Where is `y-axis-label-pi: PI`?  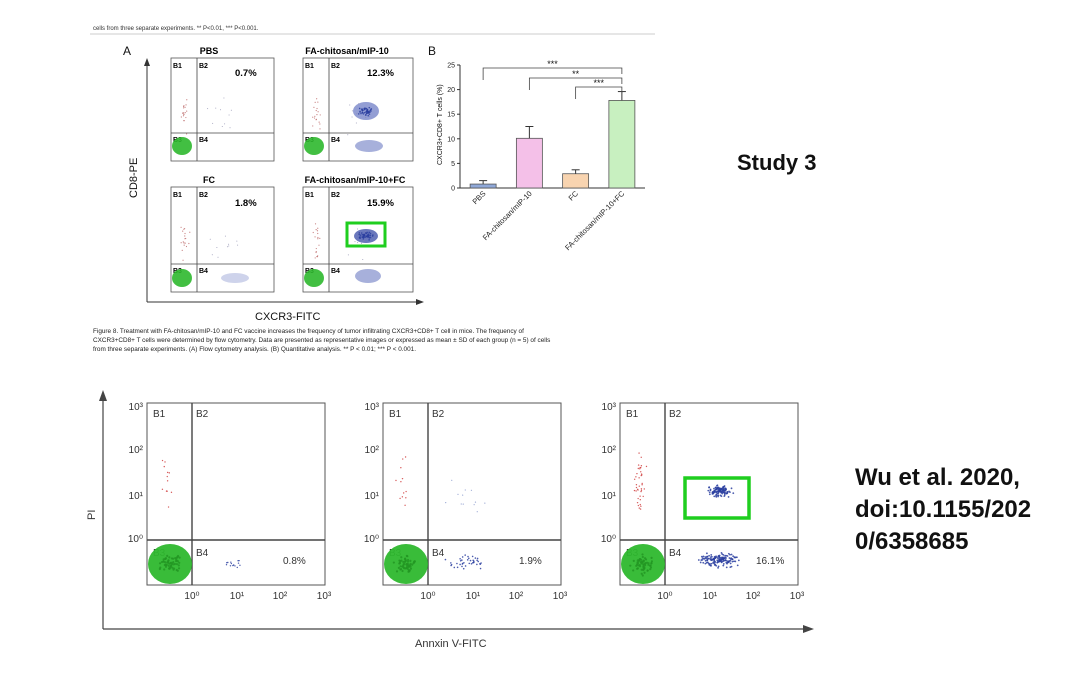
y-axis-label-pi: PI is located at coordinates (92, 515).